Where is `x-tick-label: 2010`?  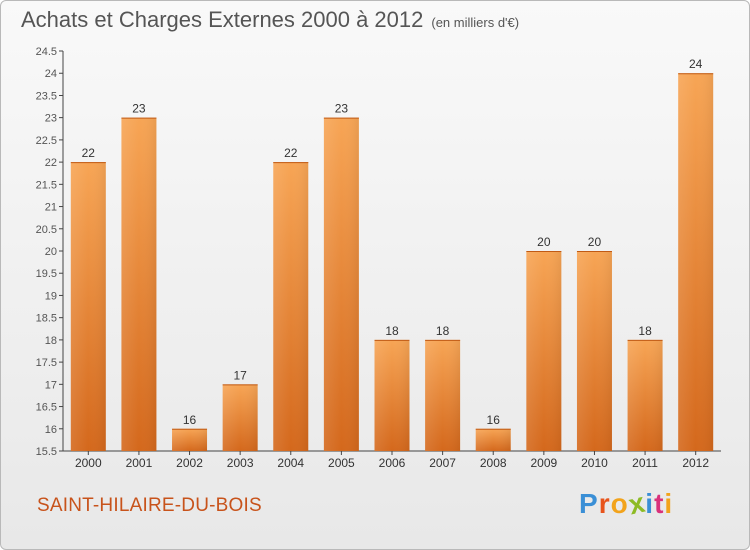
x-tick-label: 2010 is located at coordinates (594, 463).